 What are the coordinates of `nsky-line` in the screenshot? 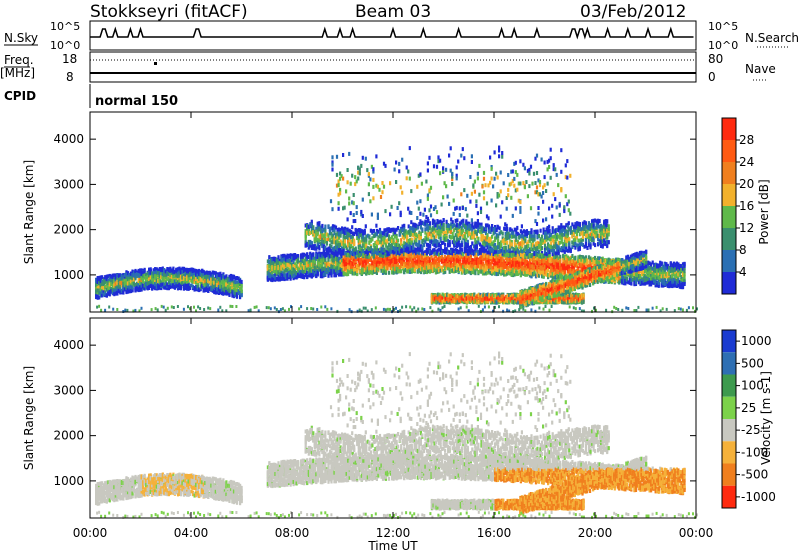 It's located at (392, 33).